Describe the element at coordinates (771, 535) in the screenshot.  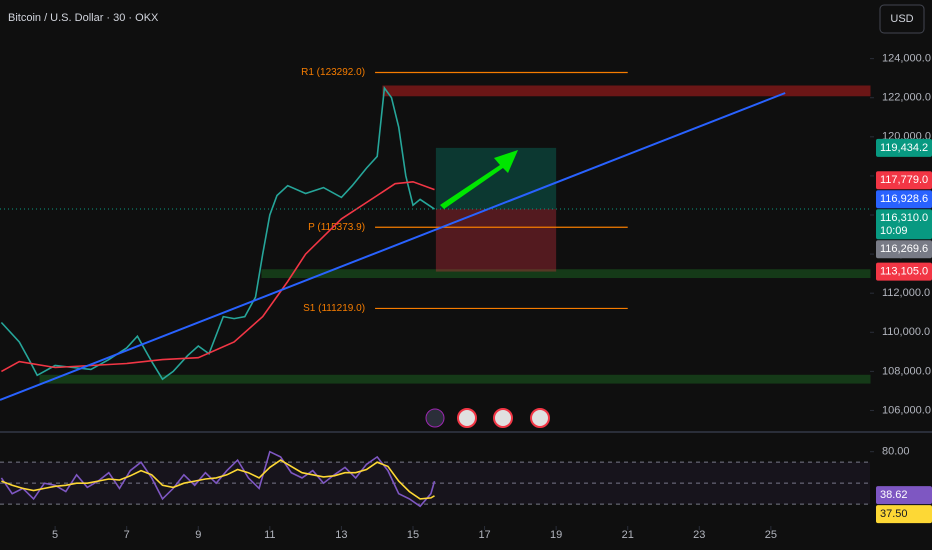
I see `x-tick-label: 25` at that location.